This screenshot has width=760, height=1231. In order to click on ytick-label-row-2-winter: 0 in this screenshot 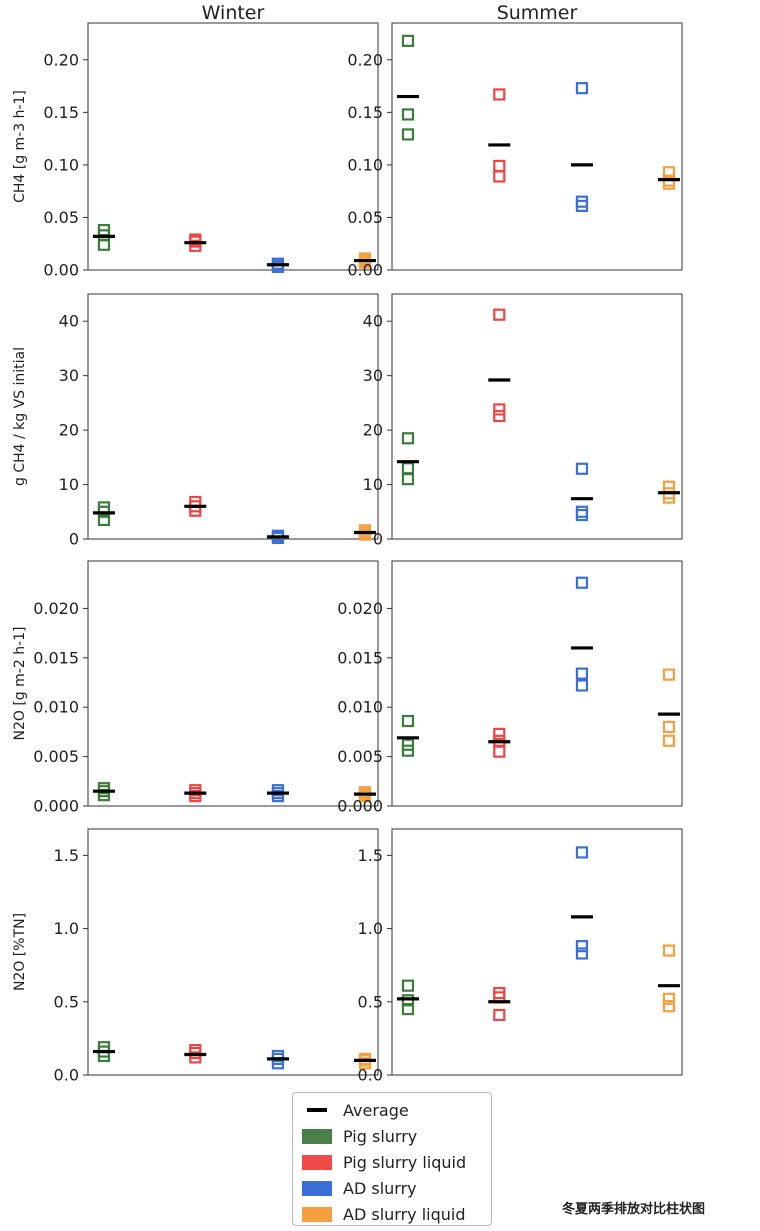, I will do `click(74, 539)`.